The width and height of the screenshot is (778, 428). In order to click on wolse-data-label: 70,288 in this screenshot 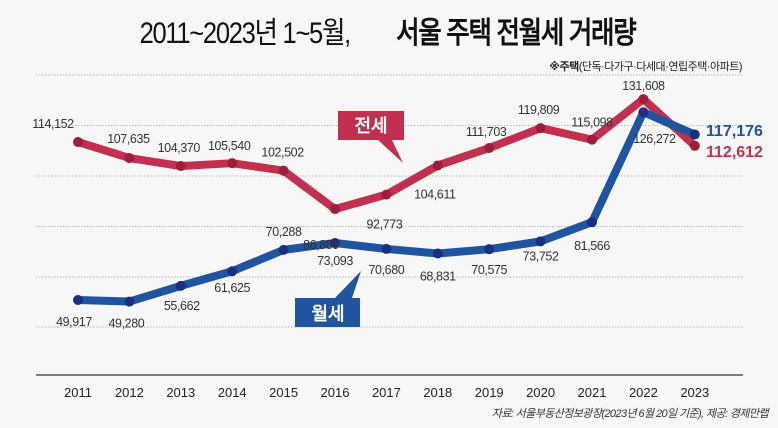, I will do `click(284, 232)`.